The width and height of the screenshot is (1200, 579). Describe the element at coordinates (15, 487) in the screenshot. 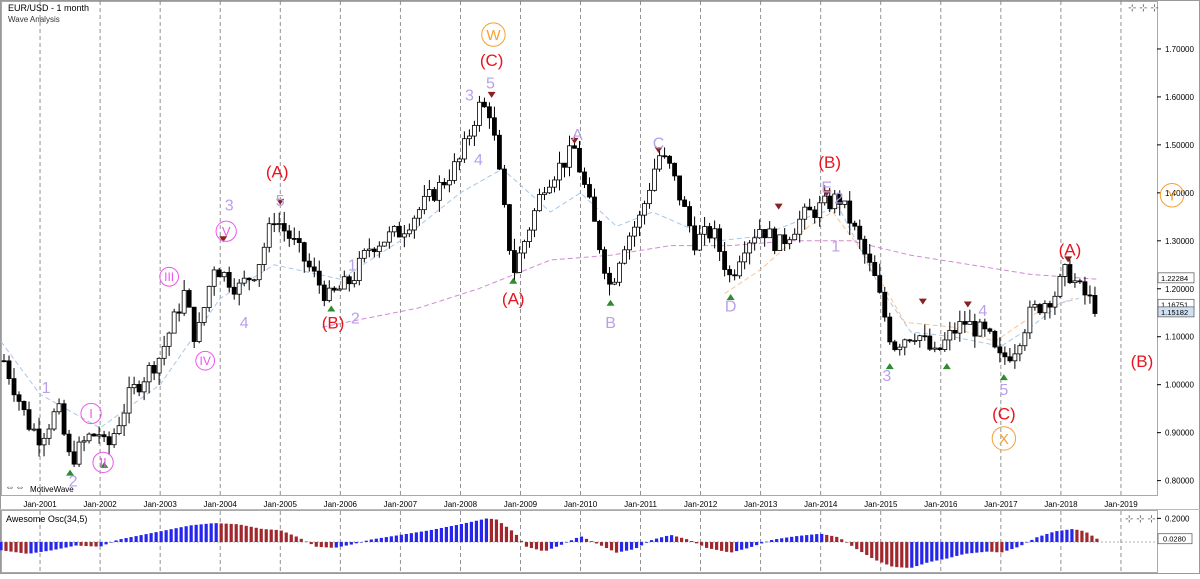

I see `nav-arrows-icon: ⇔⇔` at that location.